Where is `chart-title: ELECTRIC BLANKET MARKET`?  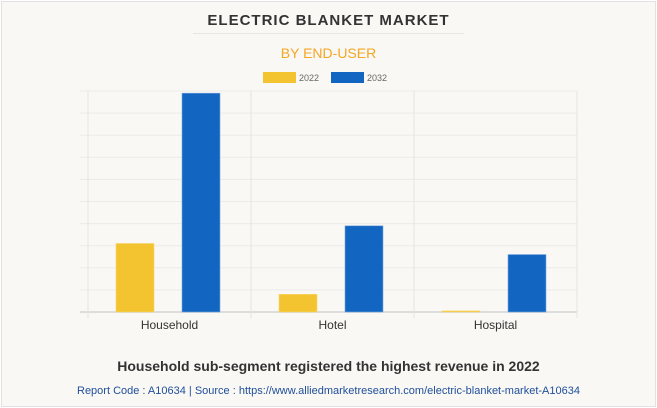
chart-title: ELECTRIC BLANKET MARKET is located at coordinates (328, 20).